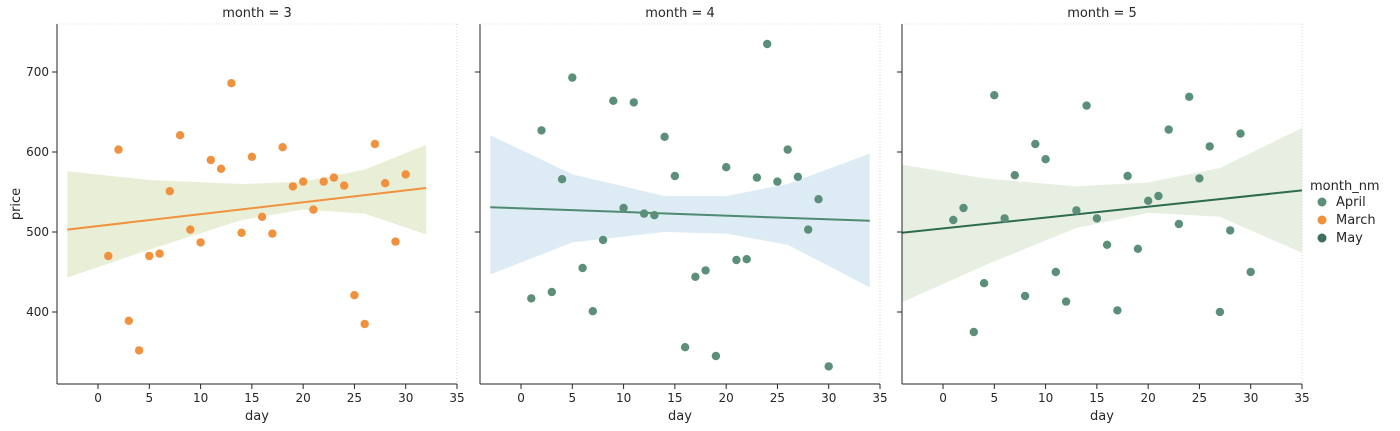 Image resolution: width=1400 pixels, height=431 pixels. I want to click on y-tick-label: 700, so click(37, 72).